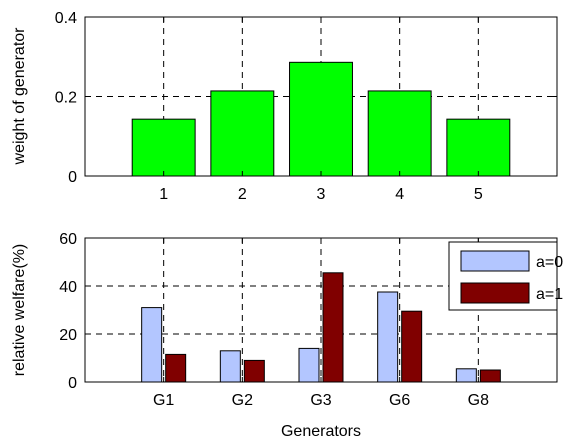 The width and height of the screenshot is (585, 441). I want to click on top-y-tick-label: 0.2, so click(66, 98).